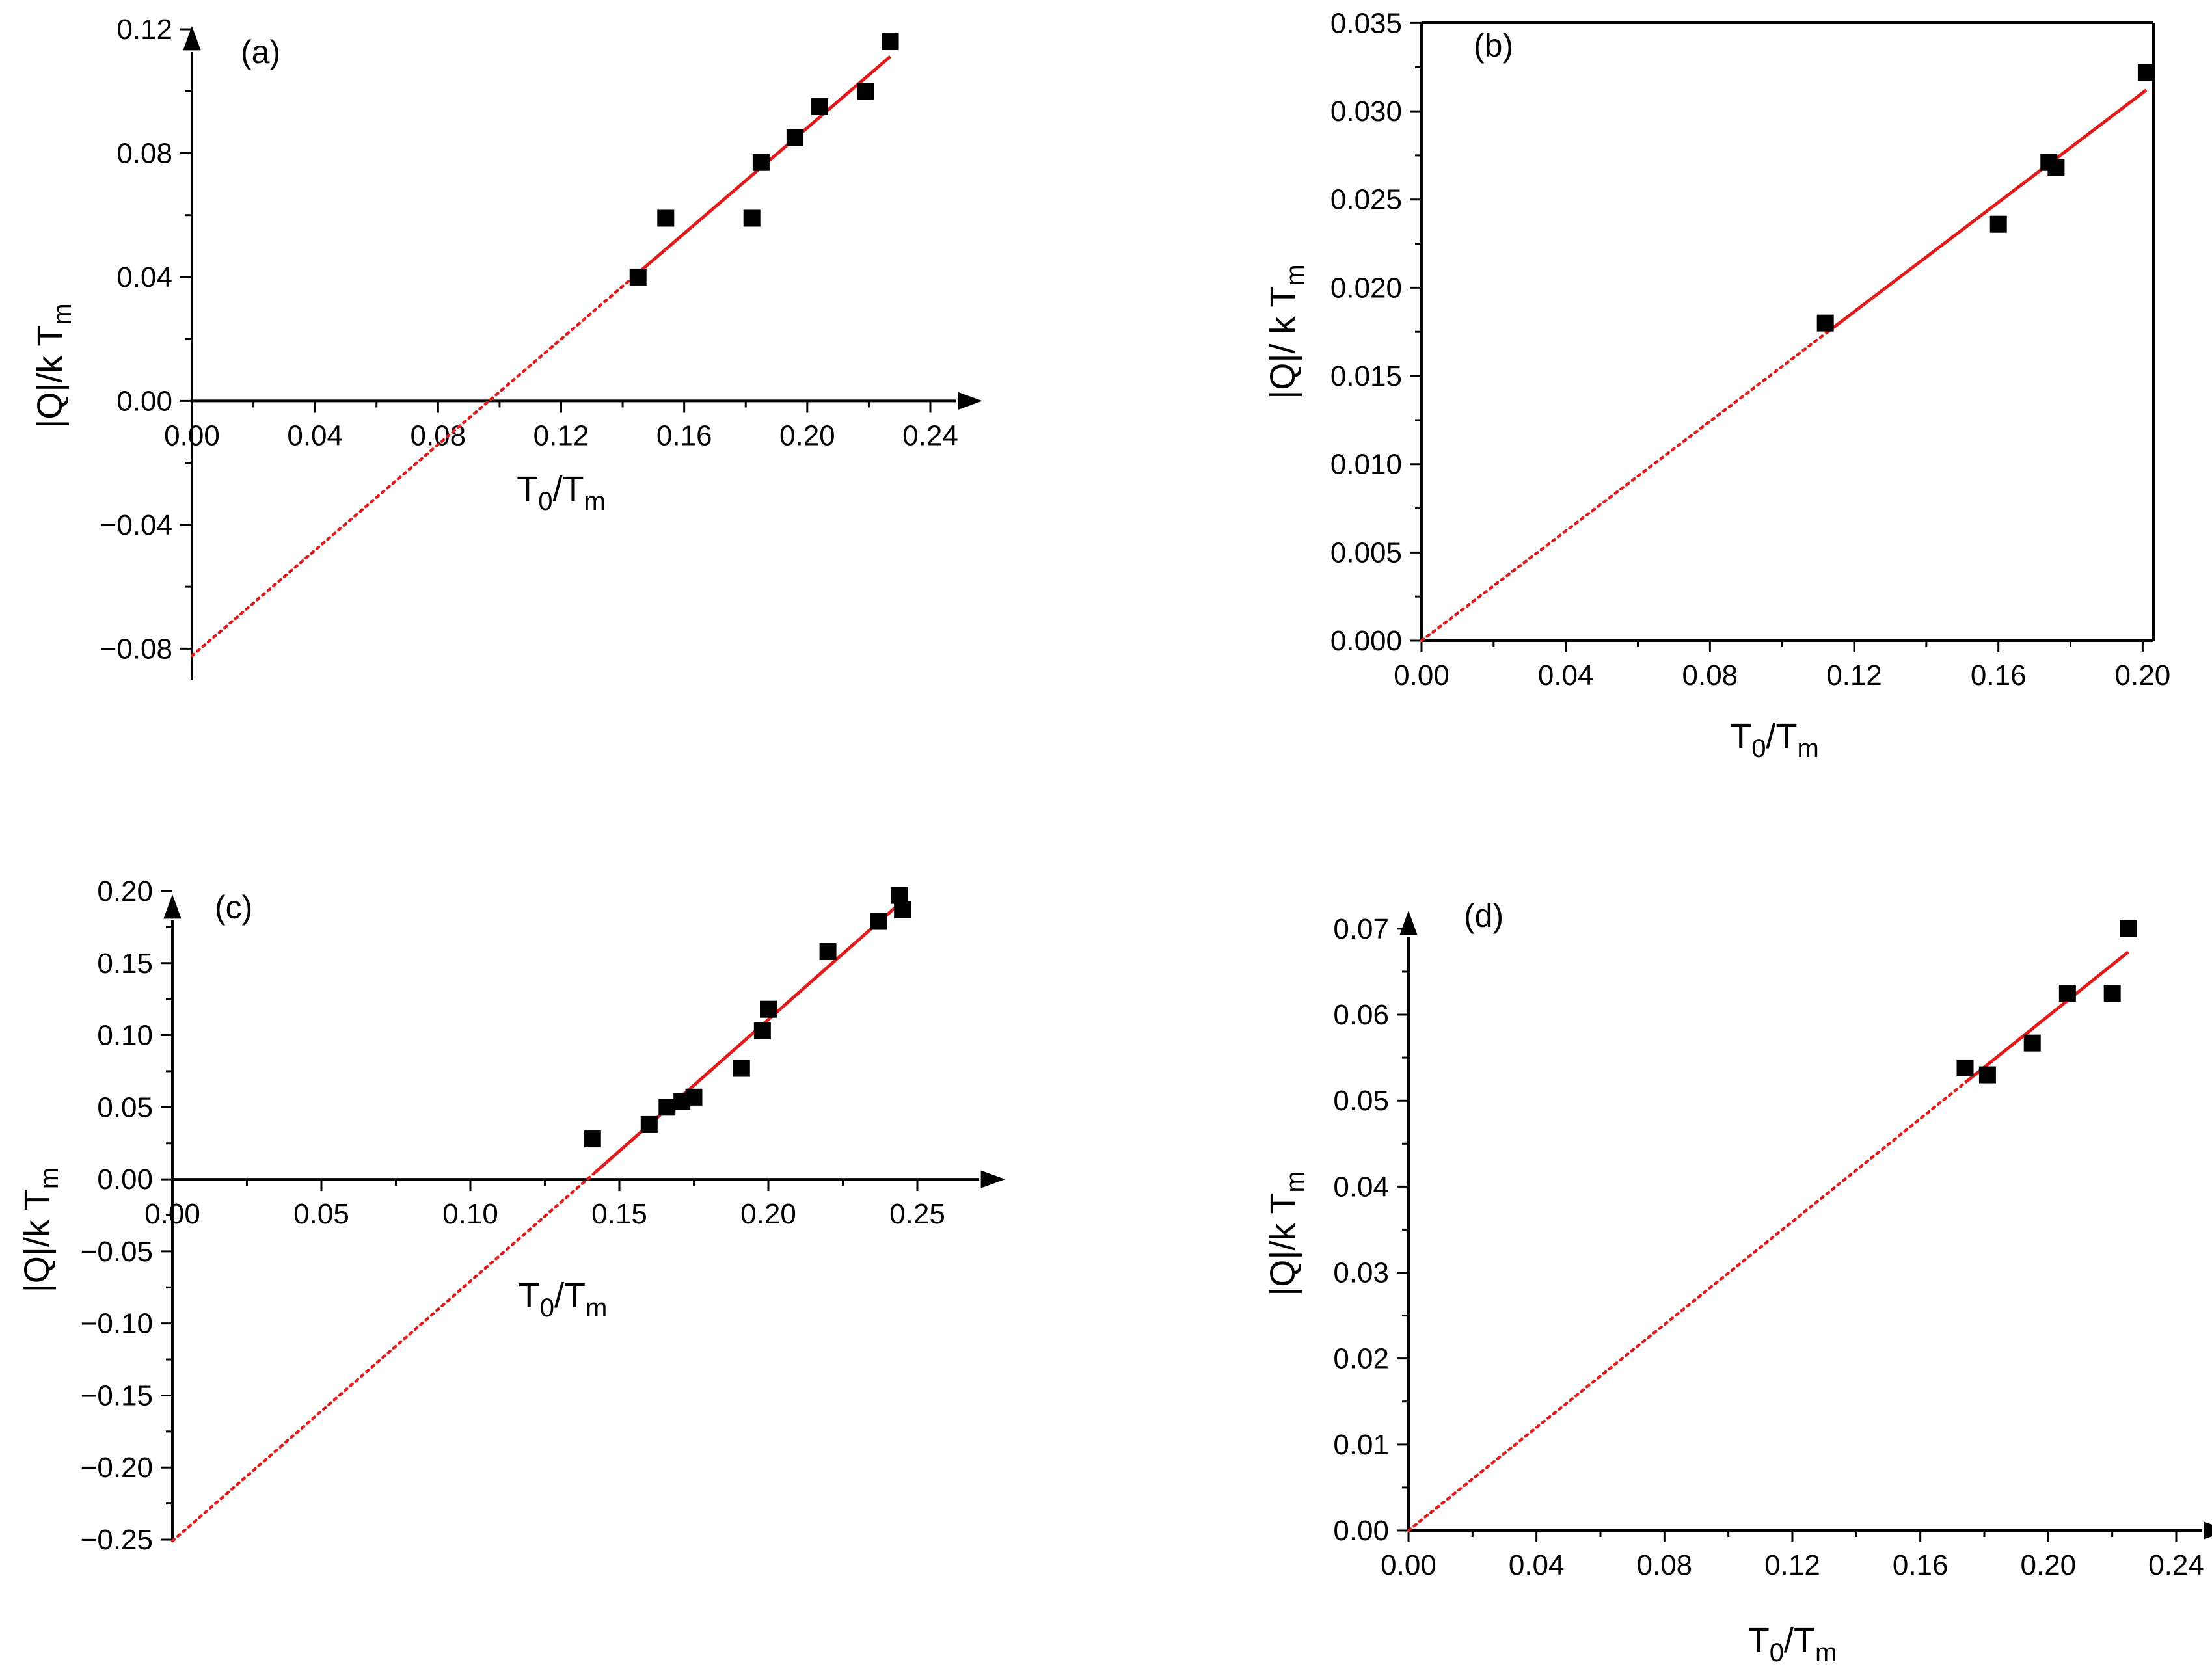 Image resolution: width=2212 pixels, height=1669 pixels. What do you see at coordinates (117, 1395) in the screenshot?
I see `y-tick-label: −0.15` at bounding box center [117, 1395].